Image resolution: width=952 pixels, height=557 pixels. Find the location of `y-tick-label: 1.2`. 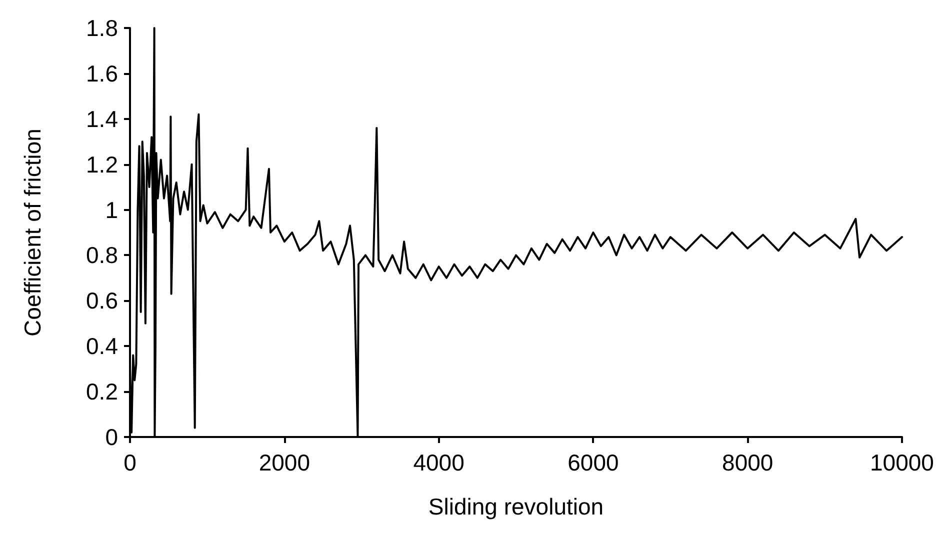

y-tick-label: 1.2 is located at coordinates (102, 164).